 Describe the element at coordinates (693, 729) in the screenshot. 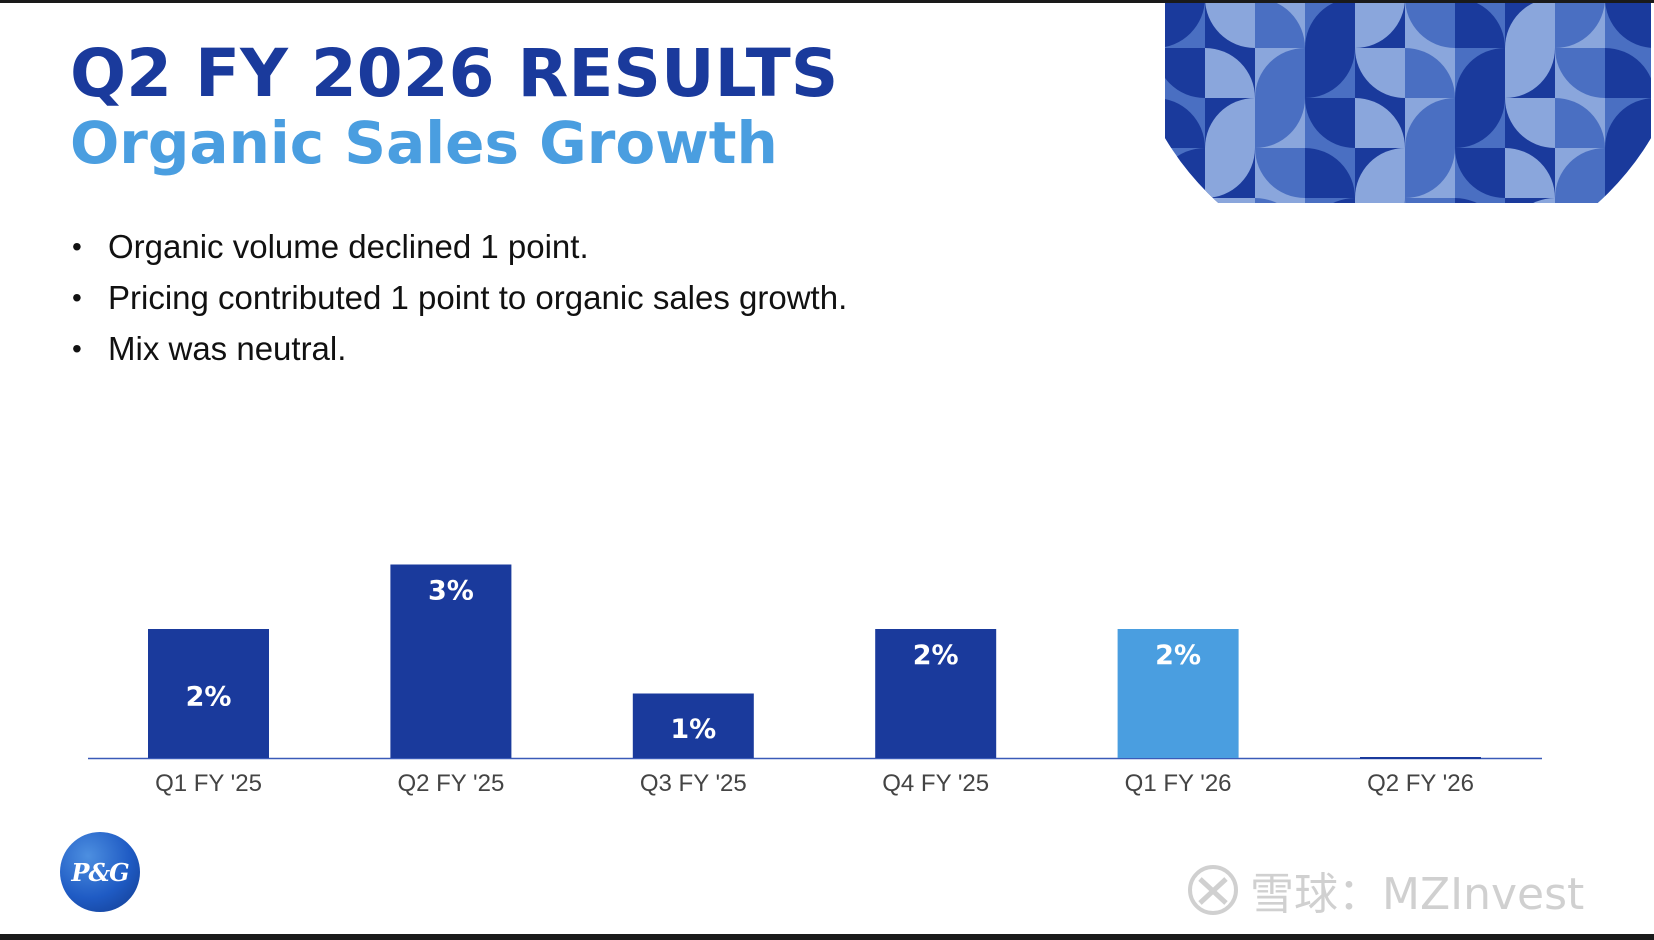

I see `bar-value-label: 1%` at that location.